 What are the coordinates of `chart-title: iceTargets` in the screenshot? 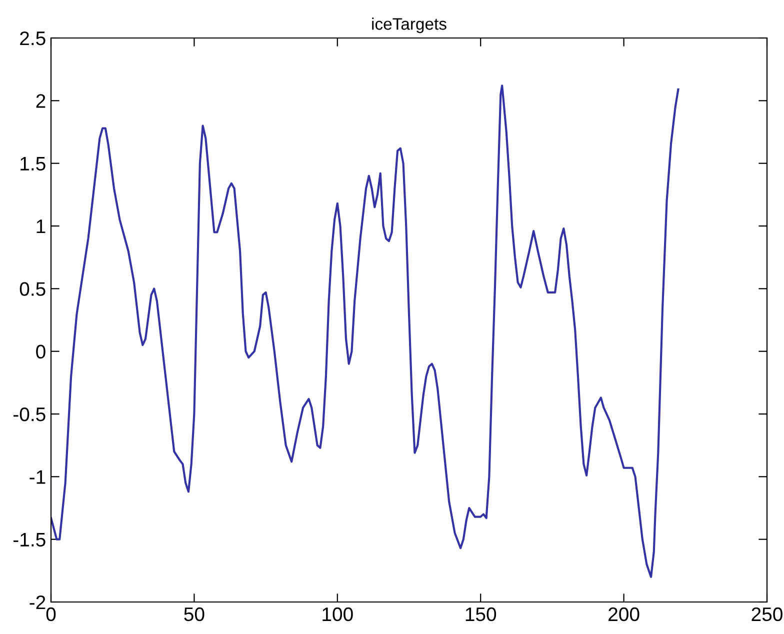 It's located at (409, 26).